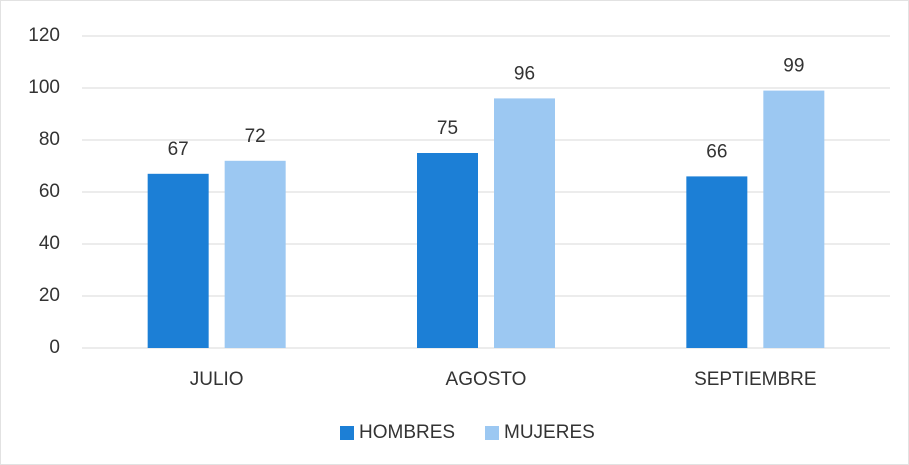 The image size is (909, 465). Describe the element at coordinates (524, 73) in the screenshot. I see `data-label: 96` at that location.